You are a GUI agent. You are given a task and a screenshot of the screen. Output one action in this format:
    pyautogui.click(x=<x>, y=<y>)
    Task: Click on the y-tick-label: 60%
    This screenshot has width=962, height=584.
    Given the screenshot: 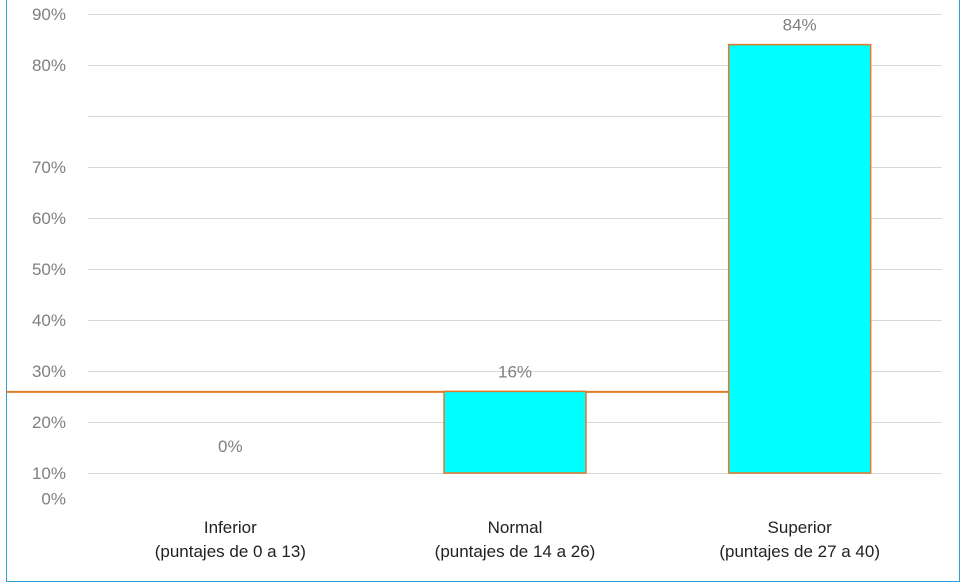 What is the action you would take?
    pyautogui.click(x=49, y=218)
    